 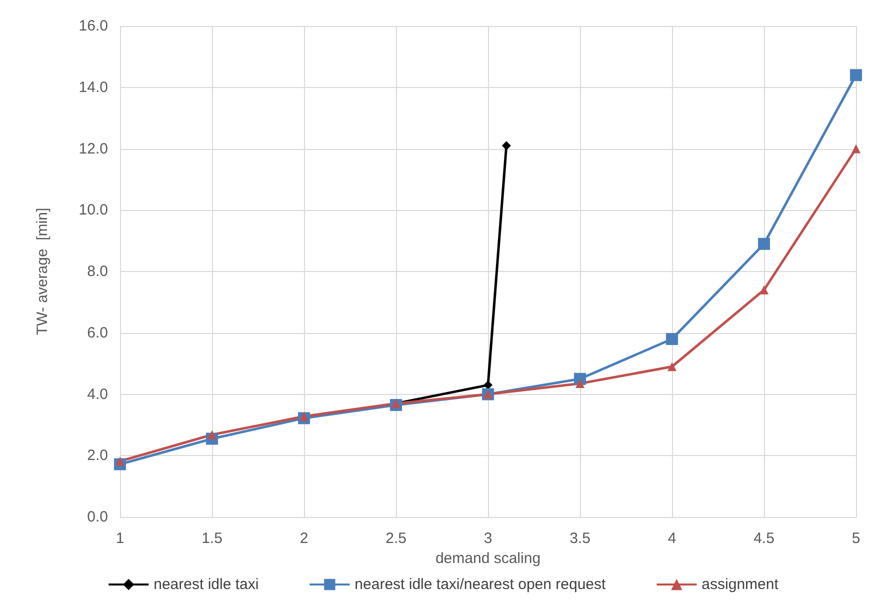 What do you see at coordinates (120, 538) in the screenshot?
I see `x-tick-label: 1` at bounding box center [120, 538].